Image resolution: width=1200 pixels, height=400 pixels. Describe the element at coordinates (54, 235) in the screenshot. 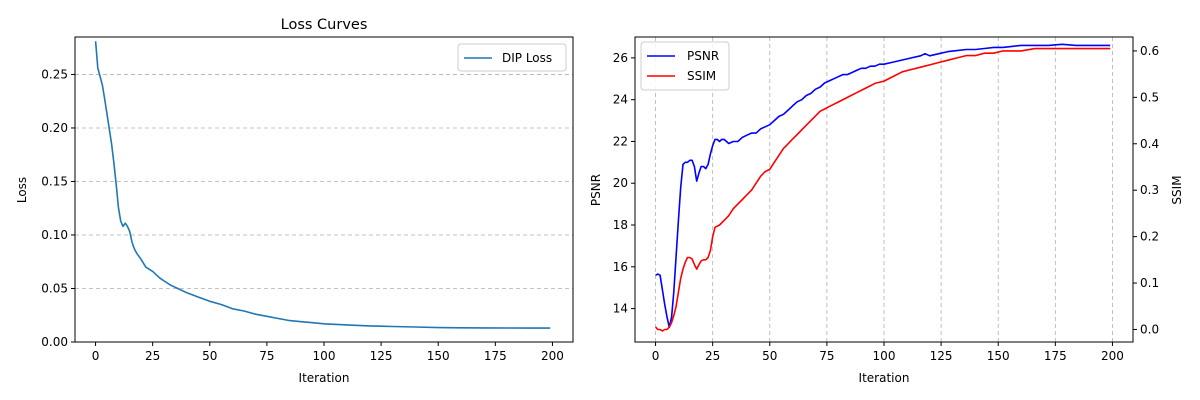

I see `y-tick-label: 0.10` at that location.